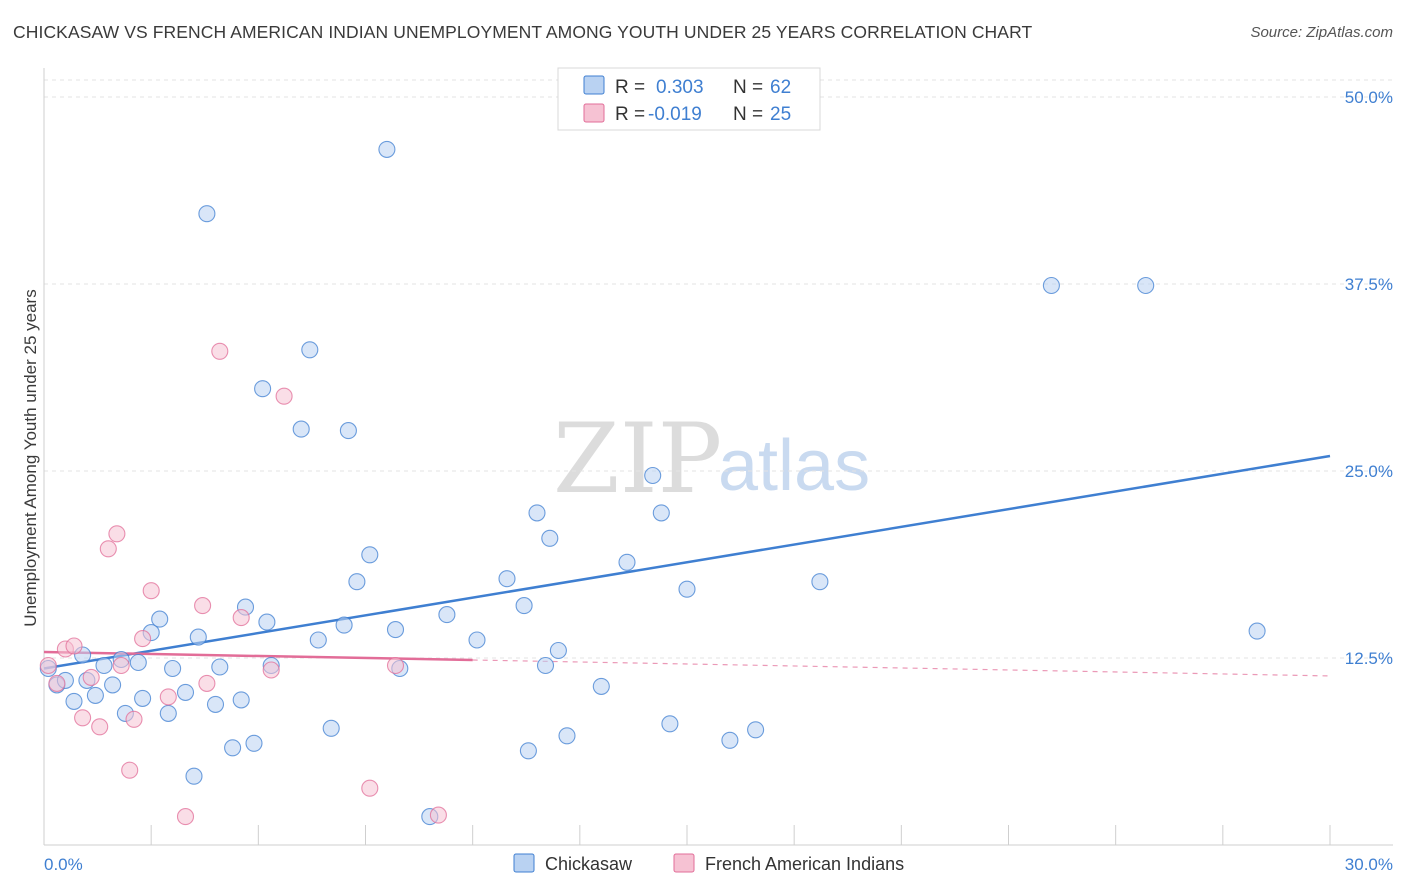  What do you see at coordinates (684, 863) in the screenshot?
I see `series-swatch-french-american-indians` at bounding box center [684, 863].